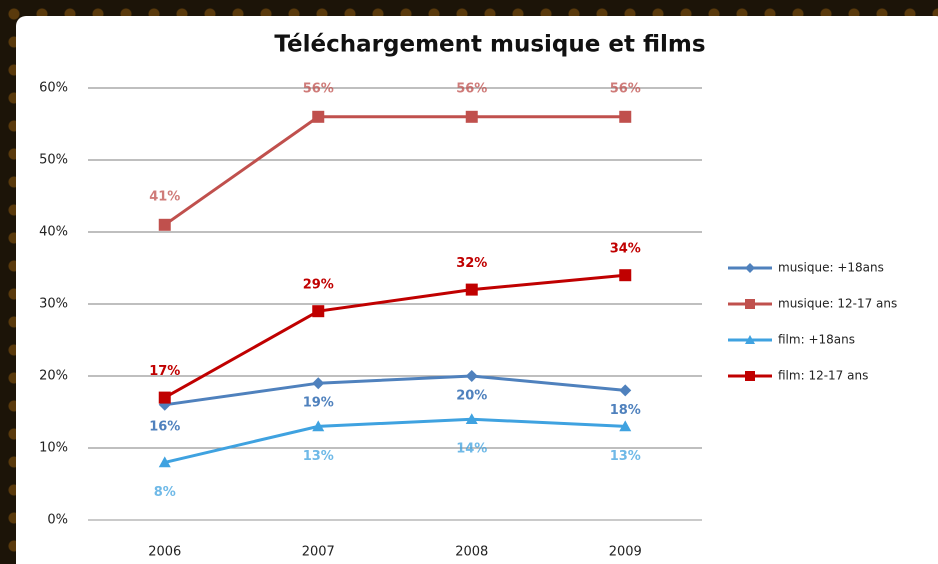  Describe the element at coordinates (53, 160) in the screenshot. I see `y-tick-label: 50%` at that location.